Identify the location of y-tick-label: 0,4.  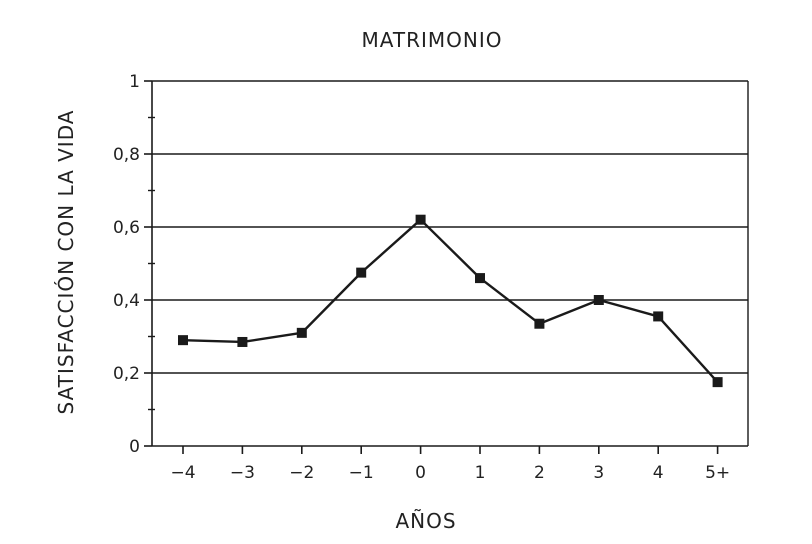
(126, 301).